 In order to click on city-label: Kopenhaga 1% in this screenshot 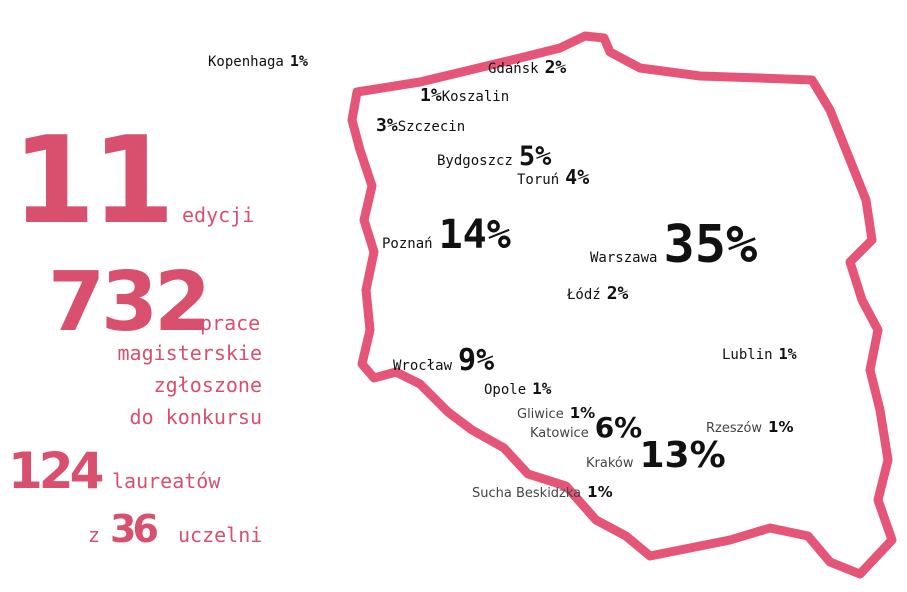, I will do `click(258, 61)`.